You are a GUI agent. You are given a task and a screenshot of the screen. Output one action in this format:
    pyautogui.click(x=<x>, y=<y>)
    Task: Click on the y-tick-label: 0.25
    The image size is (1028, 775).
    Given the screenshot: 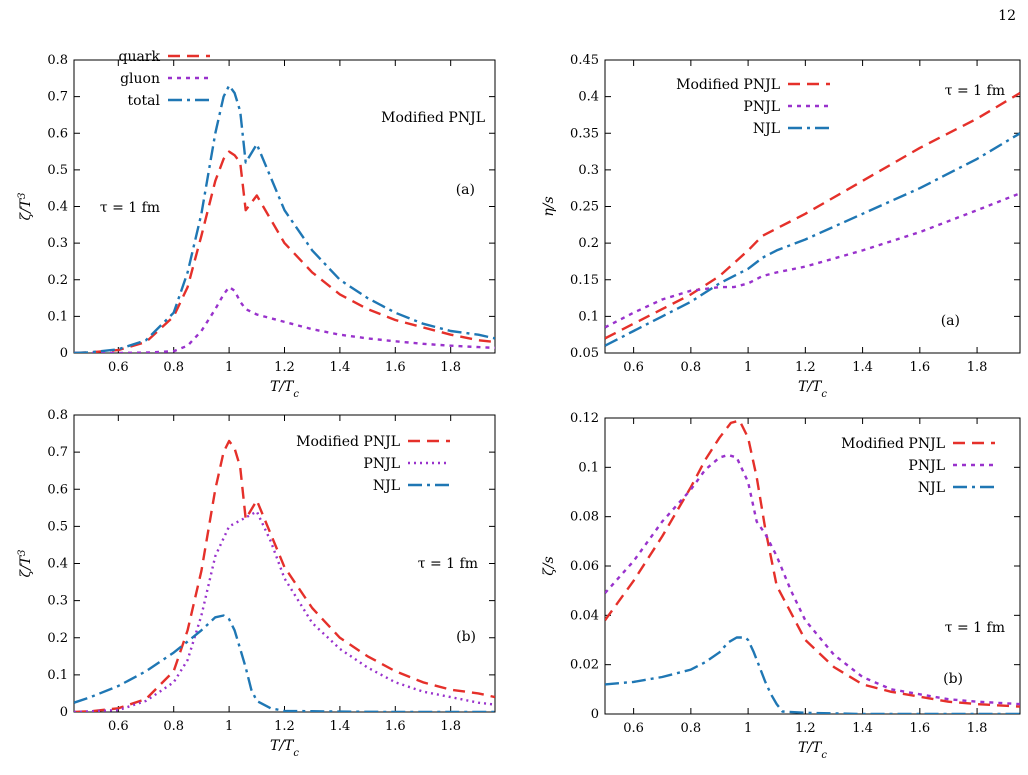 What is the action you would take?
    pyautogui.click(x=584, y=207)
    